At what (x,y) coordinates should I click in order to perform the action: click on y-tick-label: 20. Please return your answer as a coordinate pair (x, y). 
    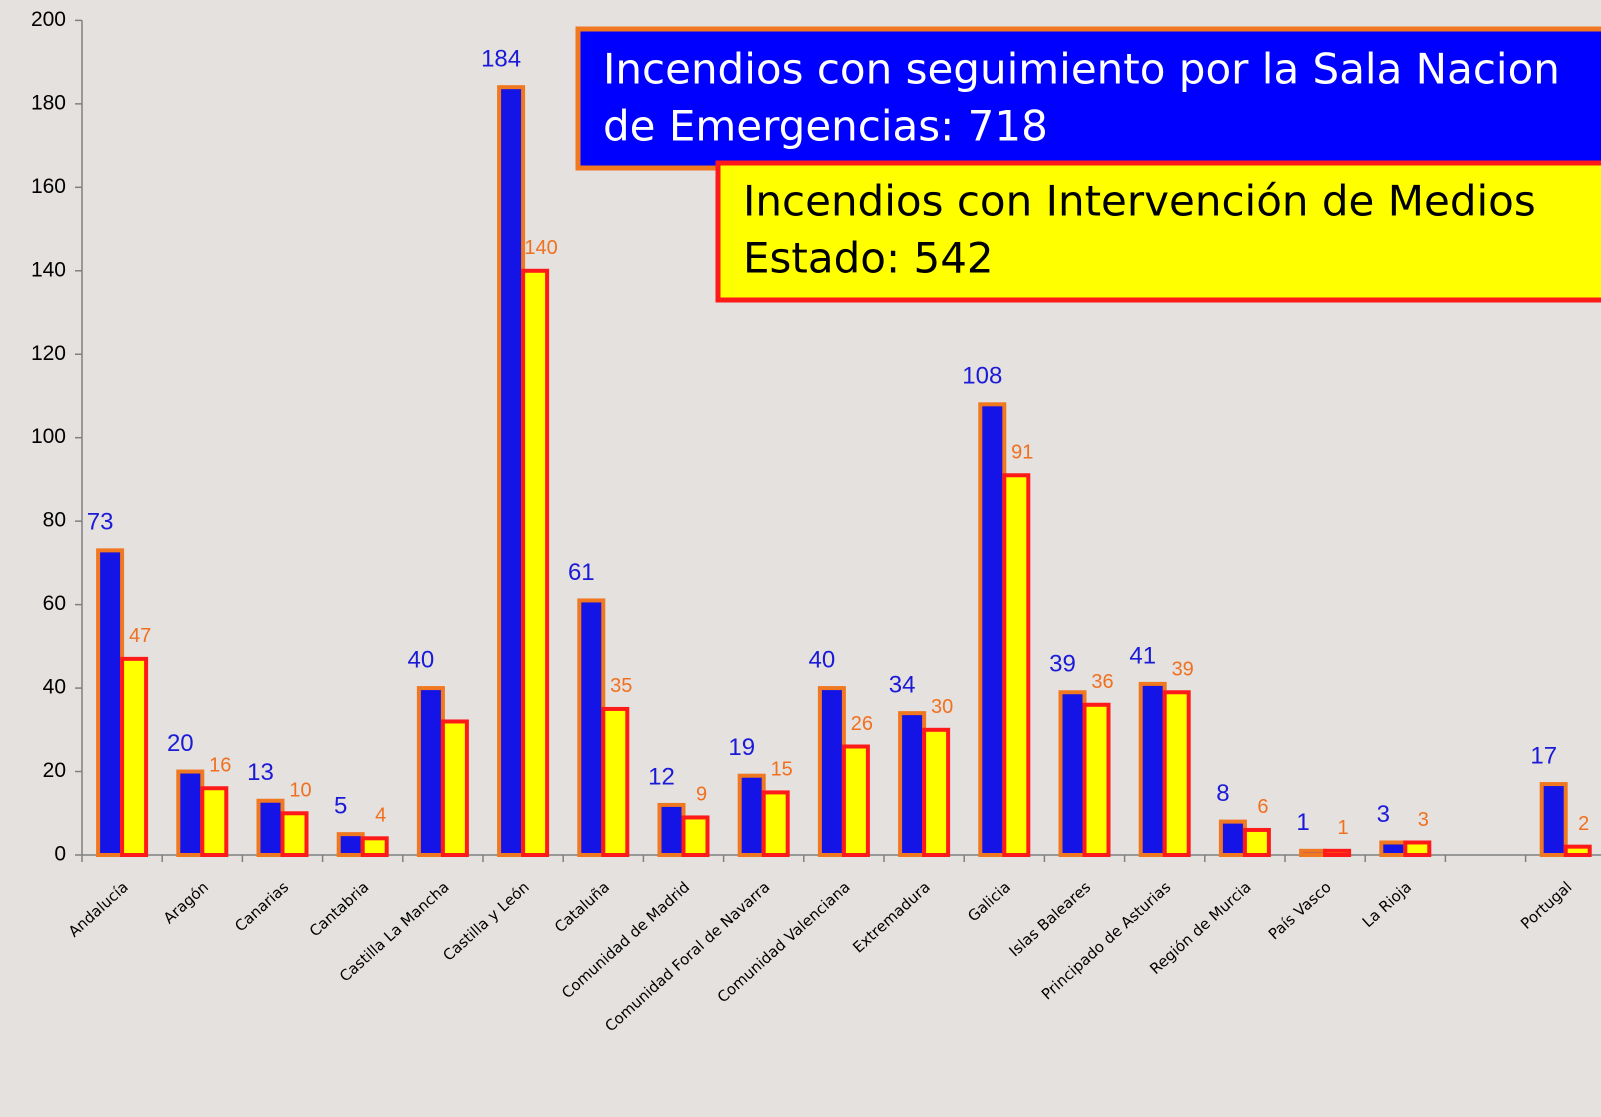
    Looking at the image, I should click on (54, 770).